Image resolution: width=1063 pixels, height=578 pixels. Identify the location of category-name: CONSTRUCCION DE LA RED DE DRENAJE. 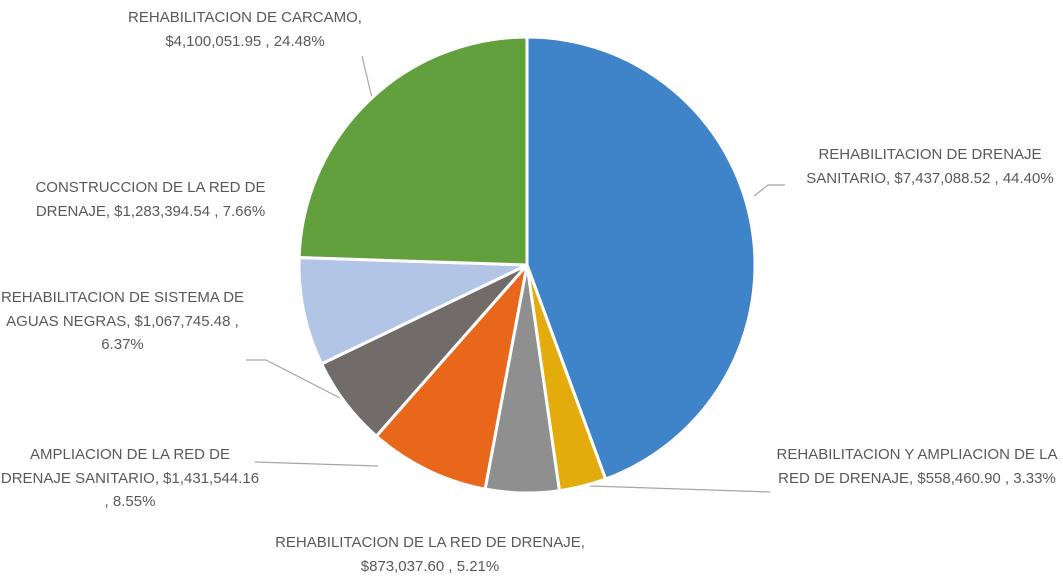
(150, 199).